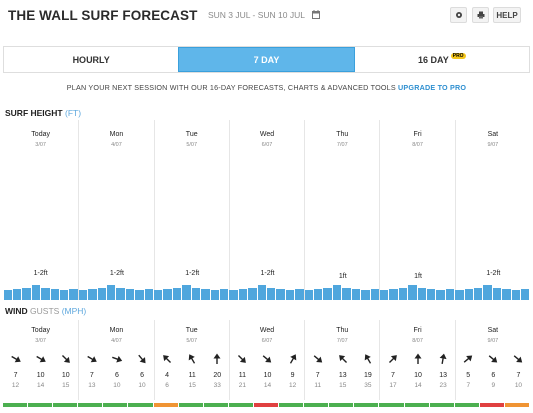 This screenshot has width=533, height=413. What do you see at coordinates (242, 360) in the screenshot?
I see `wind-cell: 11 21` at bounding box center [242, 360].